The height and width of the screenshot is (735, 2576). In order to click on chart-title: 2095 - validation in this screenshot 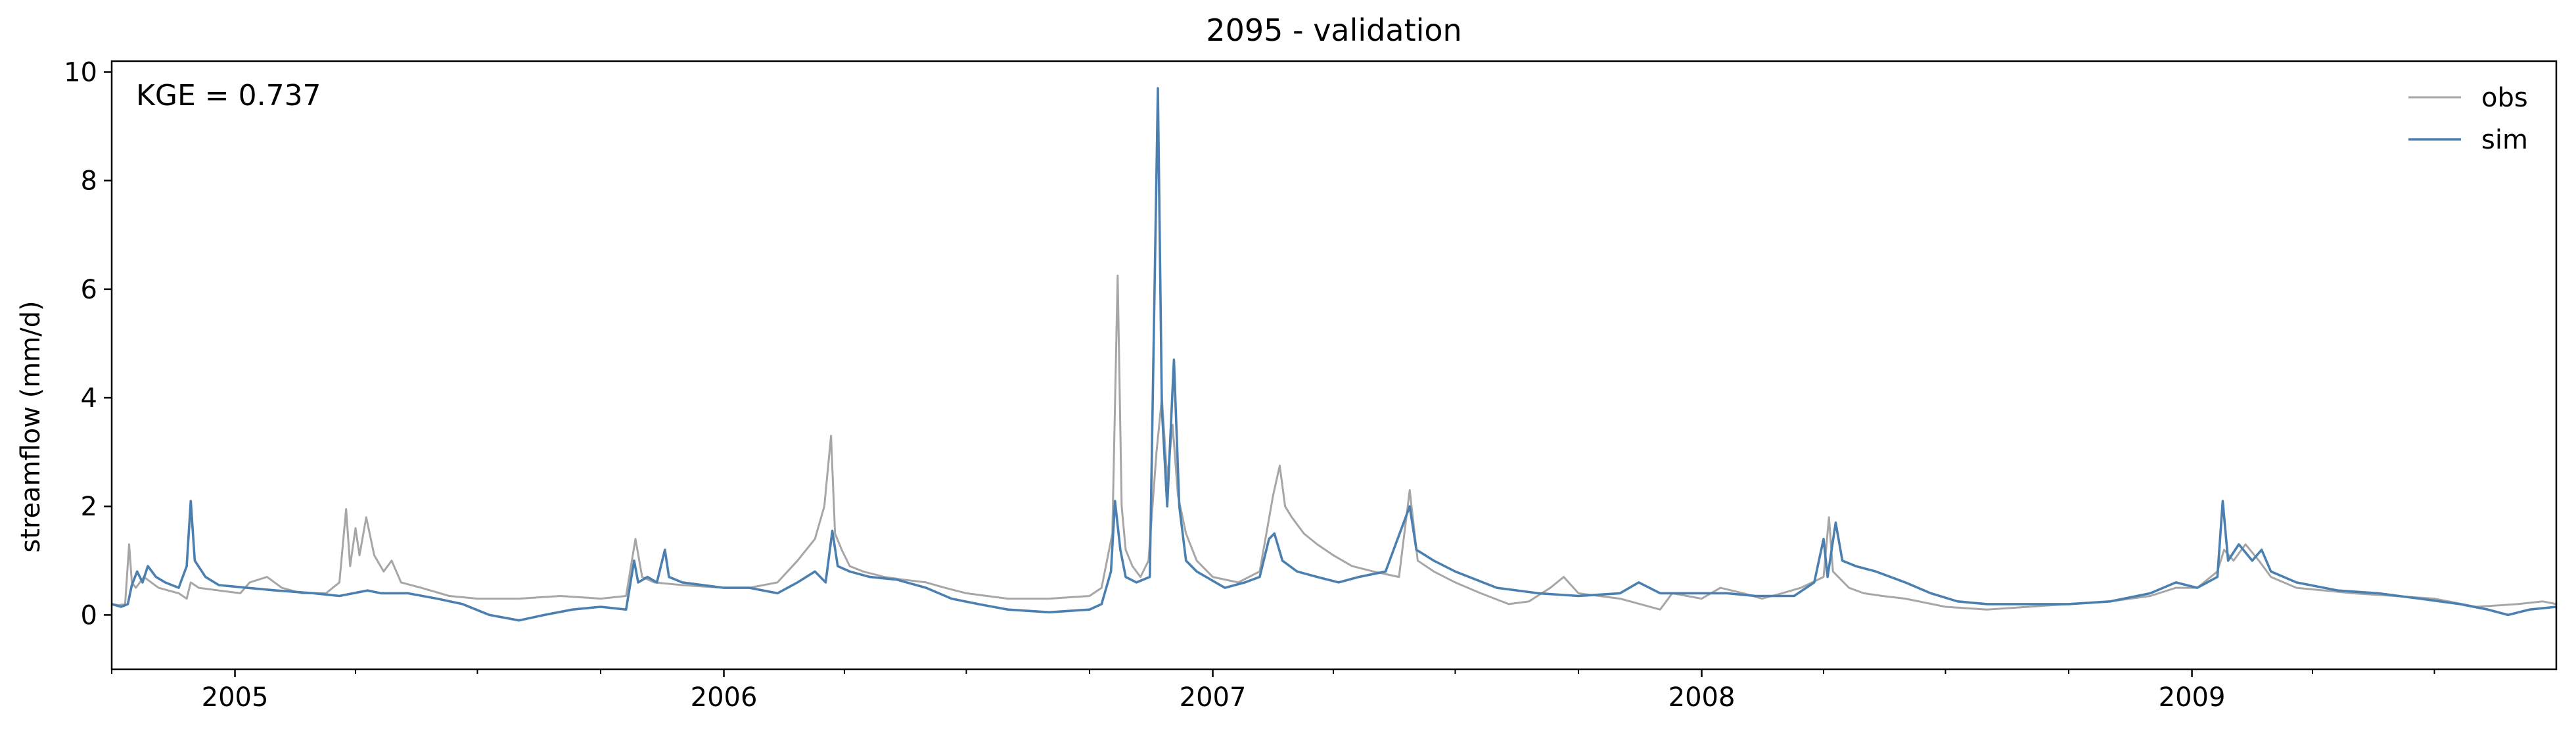, I will do `click(1333, 30)`.